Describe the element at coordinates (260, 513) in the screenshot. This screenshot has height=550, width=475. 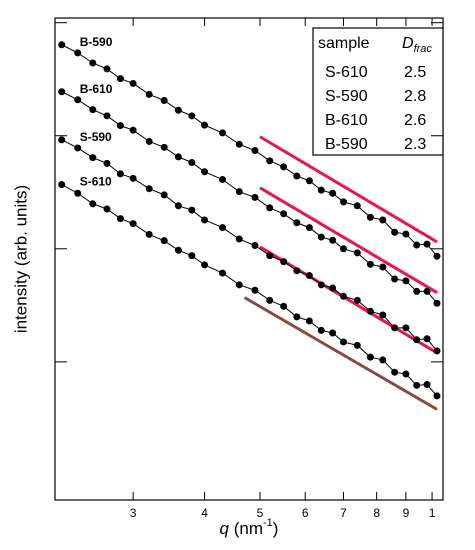
I see `x-tick-label: 5` at that location.